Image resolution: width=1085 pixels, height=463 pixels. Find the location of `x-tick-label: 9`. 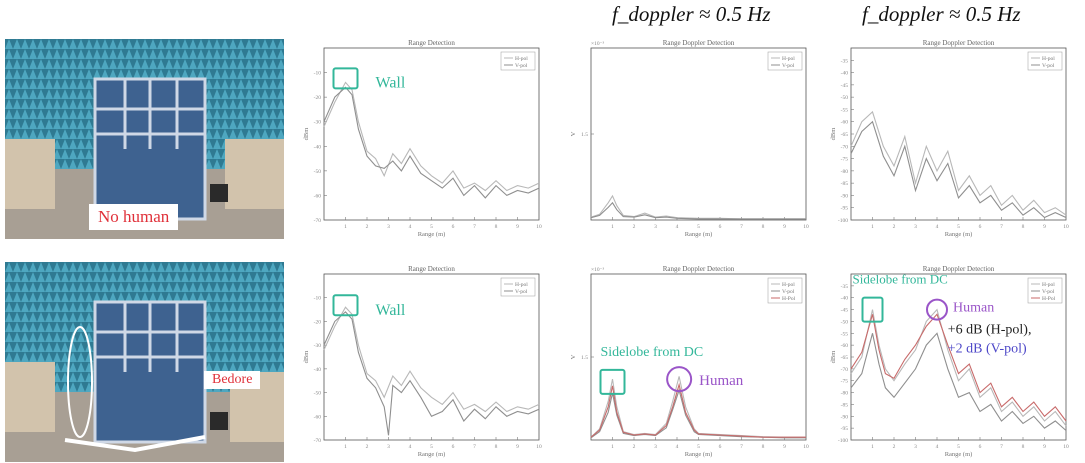

x-tick-label: 9 is located at coordinates (784, 447).